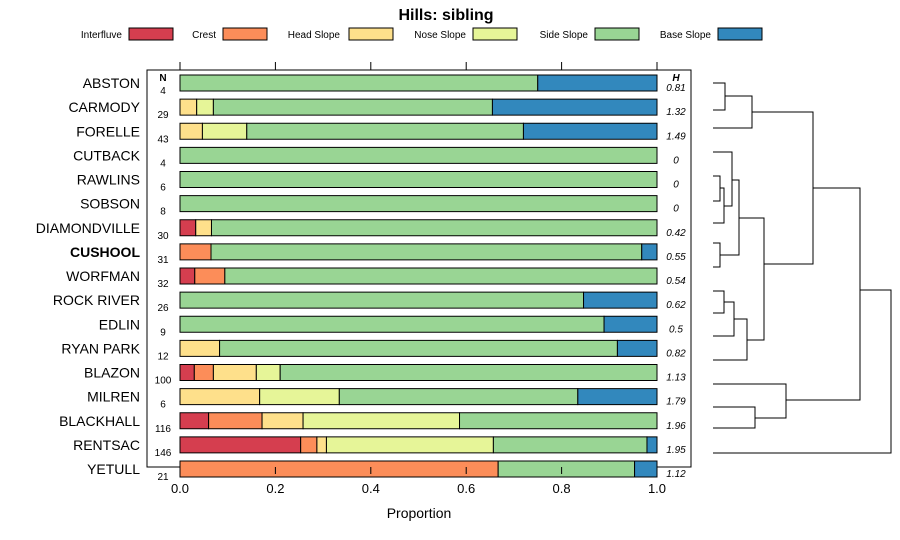 The image size is (900, 540). Describe the element at coordinates (110, 204) in the screenshot. I see `row-label: SOBSON` at that location.